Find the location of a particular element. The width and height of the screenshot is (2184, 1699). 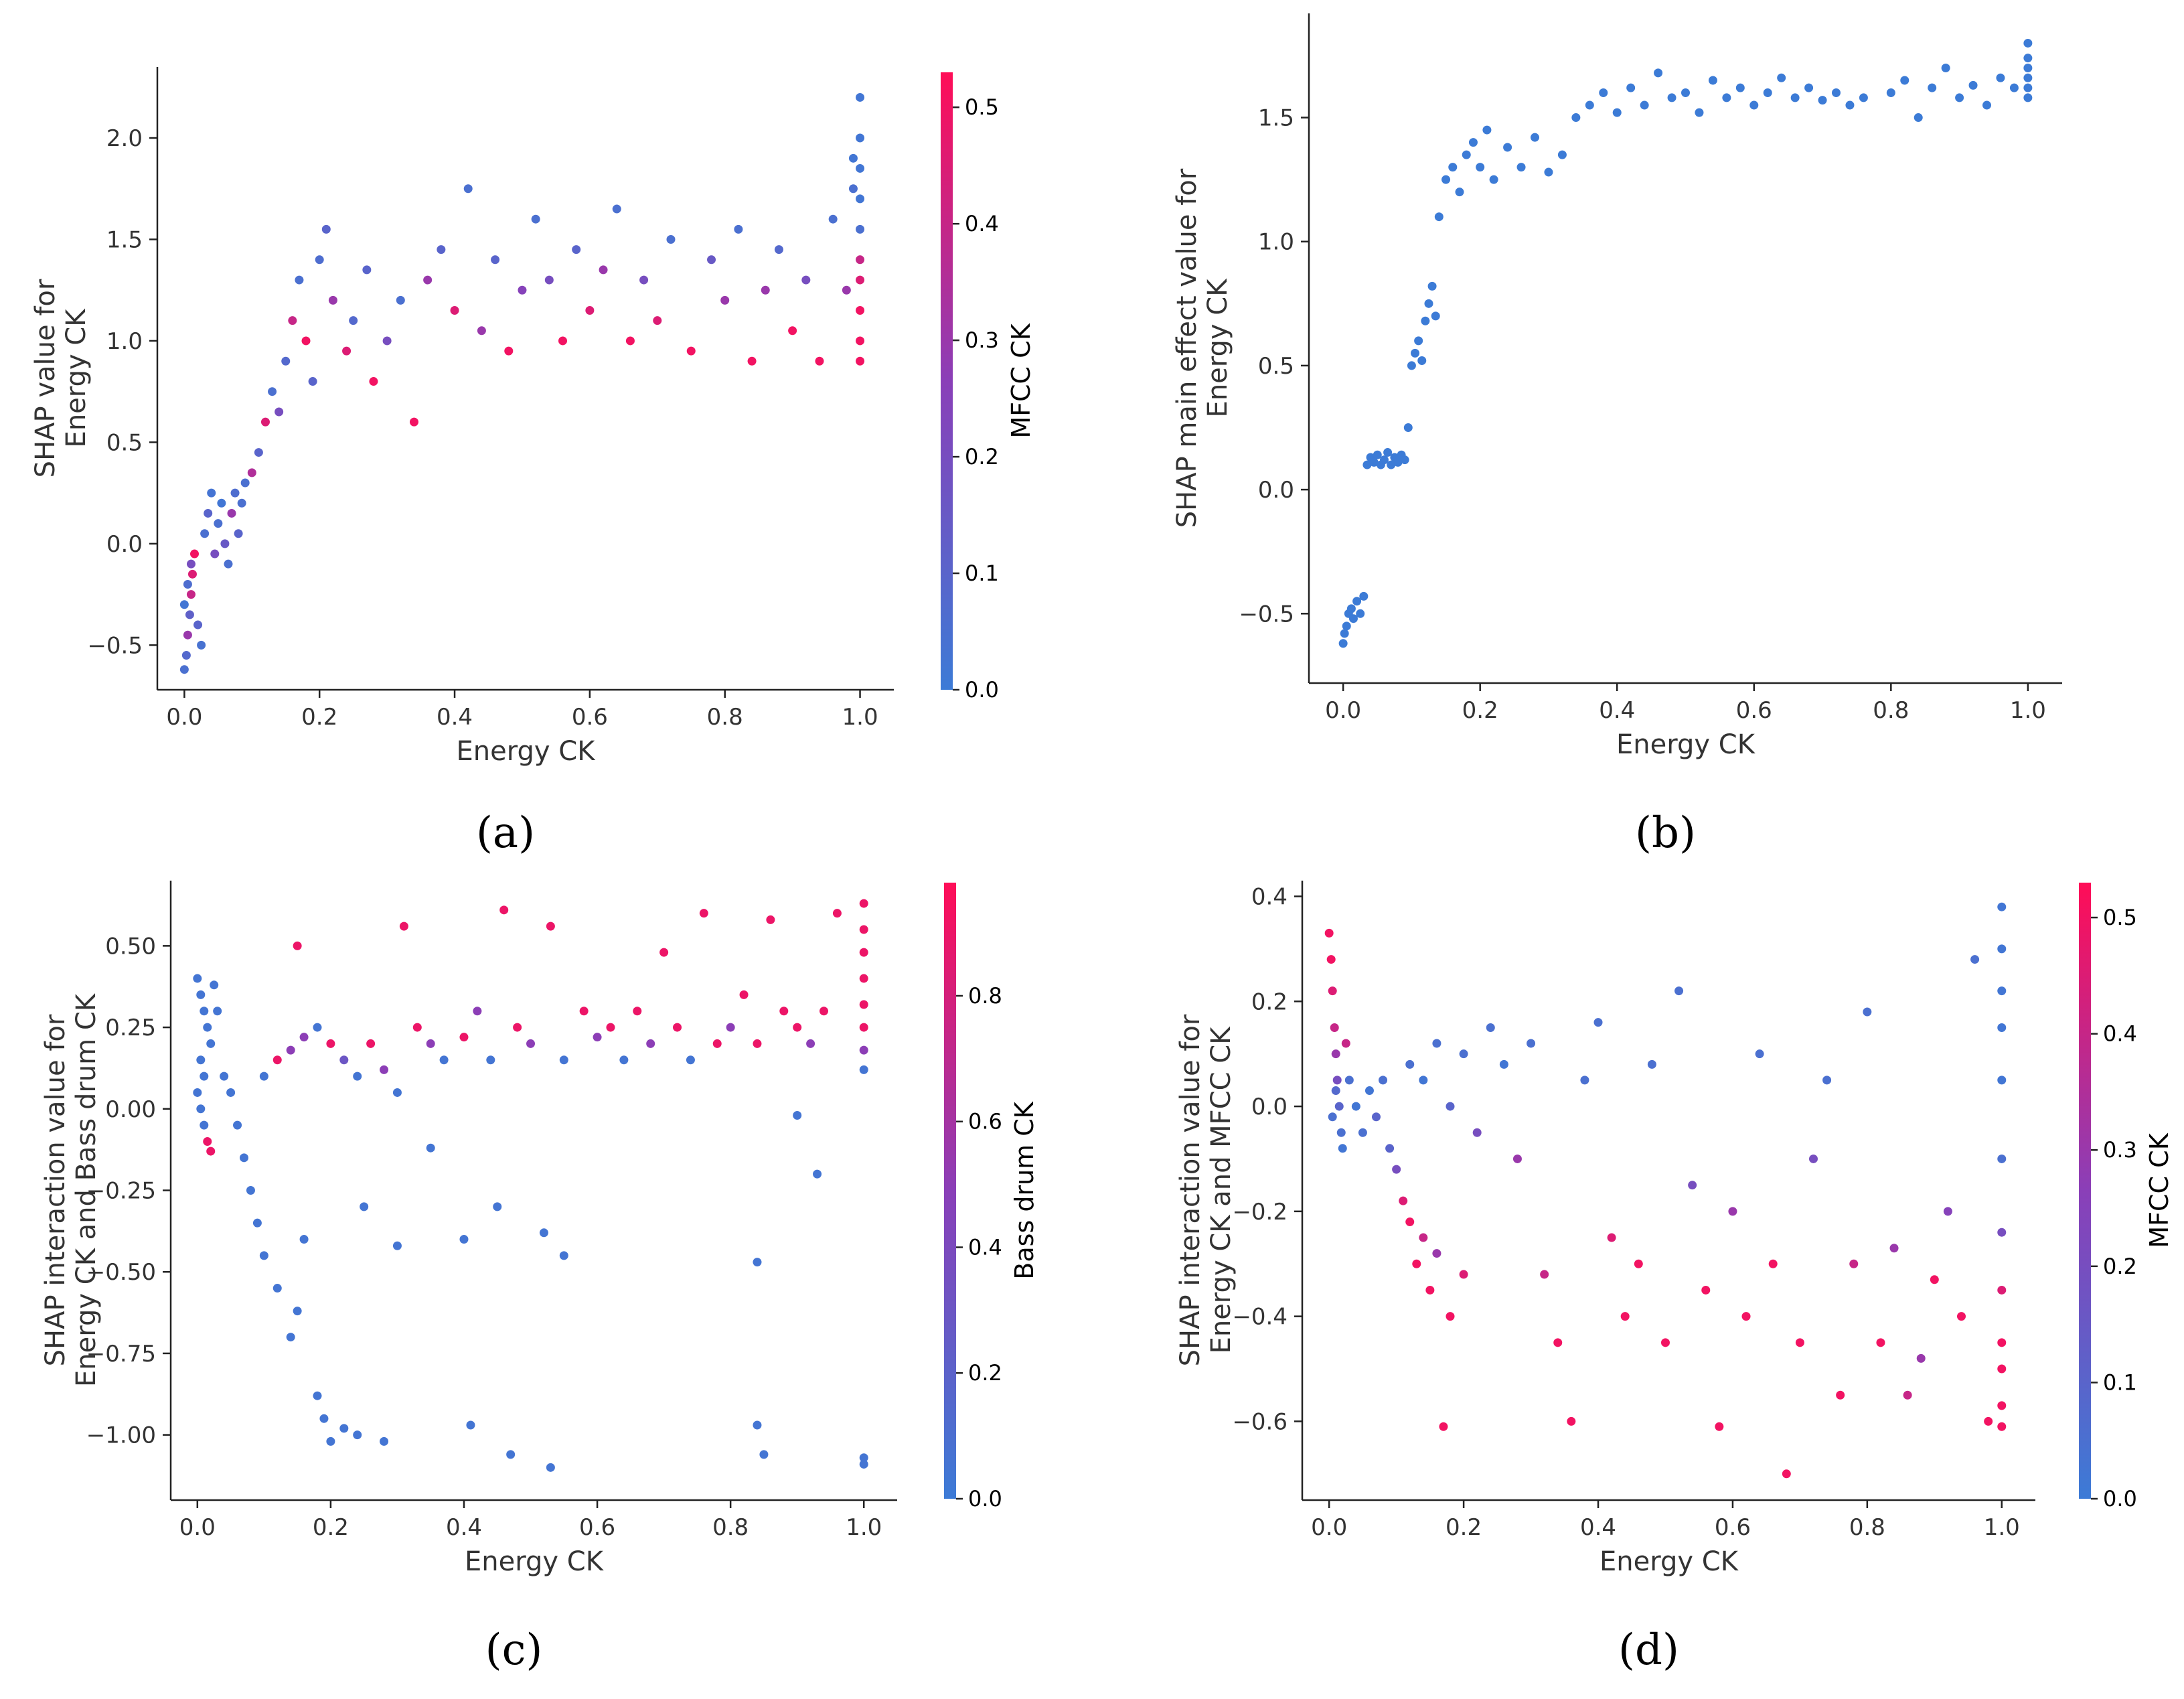

y-tick-label: −0.50 is located at coordinates (121, 1273).